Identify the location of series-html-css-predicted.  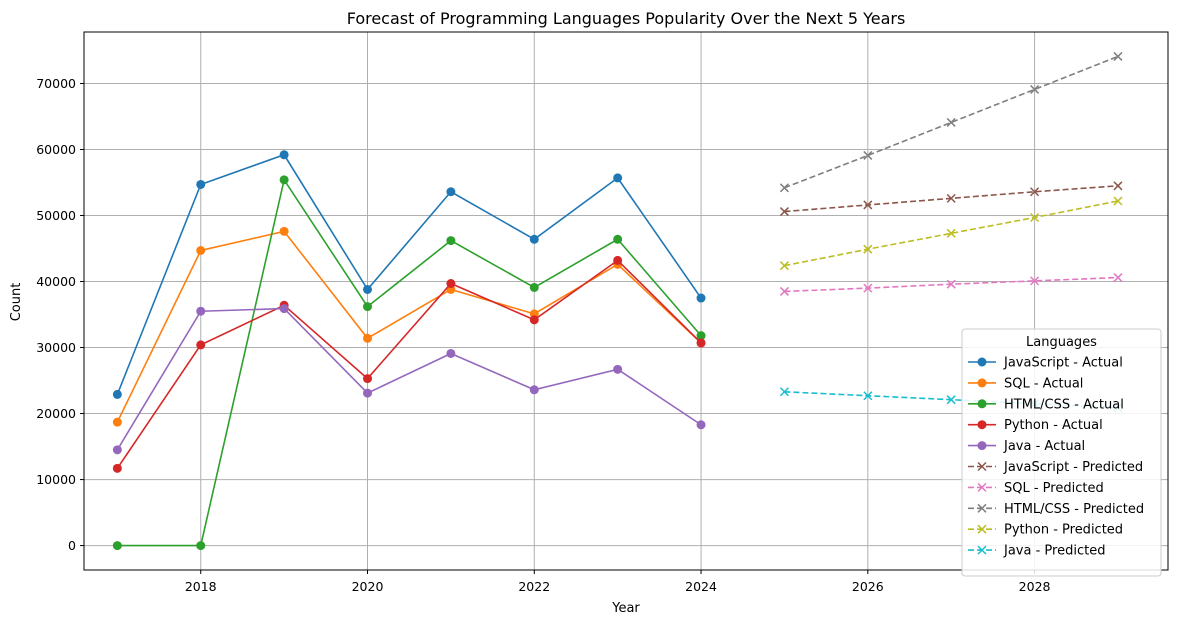
(951, 122).